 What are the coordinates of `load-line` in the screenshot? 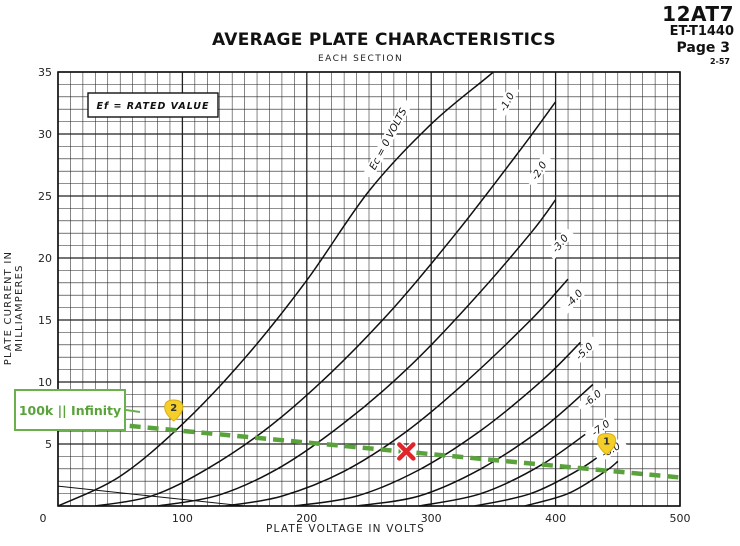 It's located at (369, 448).